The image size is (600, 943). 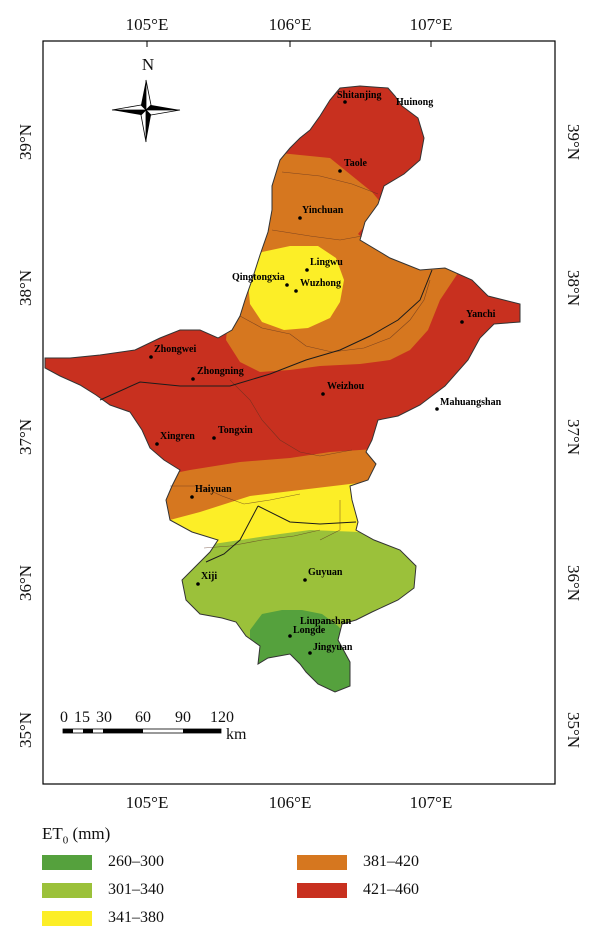 What do you see at coordinates (290, 24) in the screenshot?
I see `lon-label-top-106: 106°E` at bounding box center [290, 24].